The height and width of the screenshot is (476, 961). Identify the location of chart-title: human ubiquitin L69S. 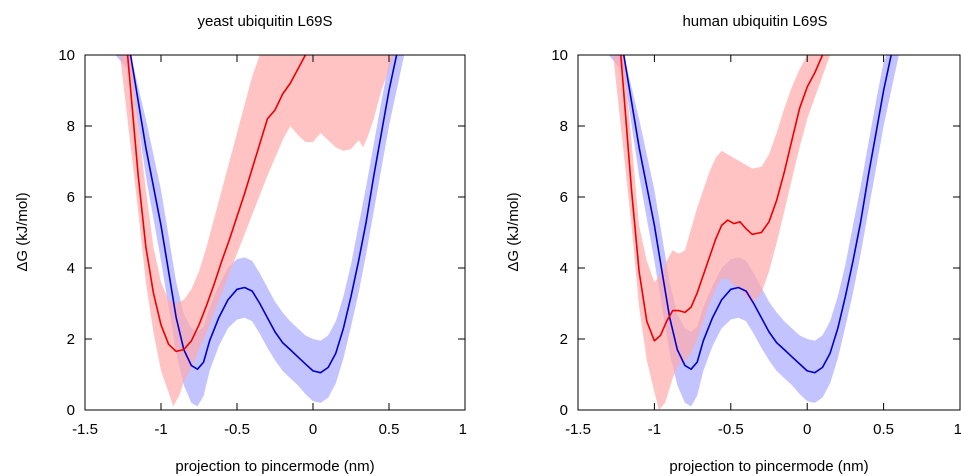
(754, 21).